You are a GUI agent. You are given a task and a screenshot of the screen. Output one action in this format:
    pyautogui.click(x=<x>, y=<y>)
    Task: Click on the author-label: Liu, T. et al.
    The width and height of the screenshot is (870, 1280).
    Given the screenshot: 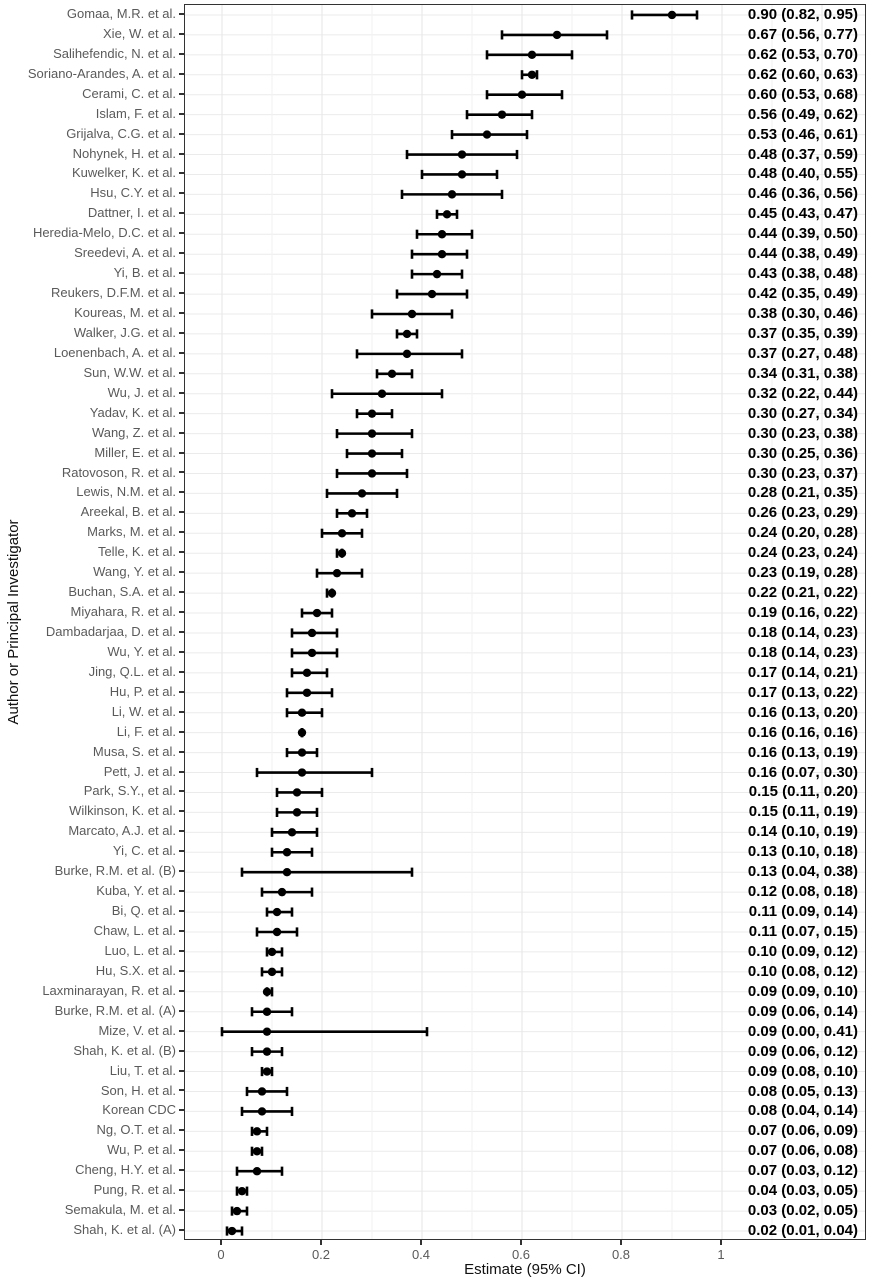 What is the action you would take?
    pyautogui.click(x=142, y=1070)
    